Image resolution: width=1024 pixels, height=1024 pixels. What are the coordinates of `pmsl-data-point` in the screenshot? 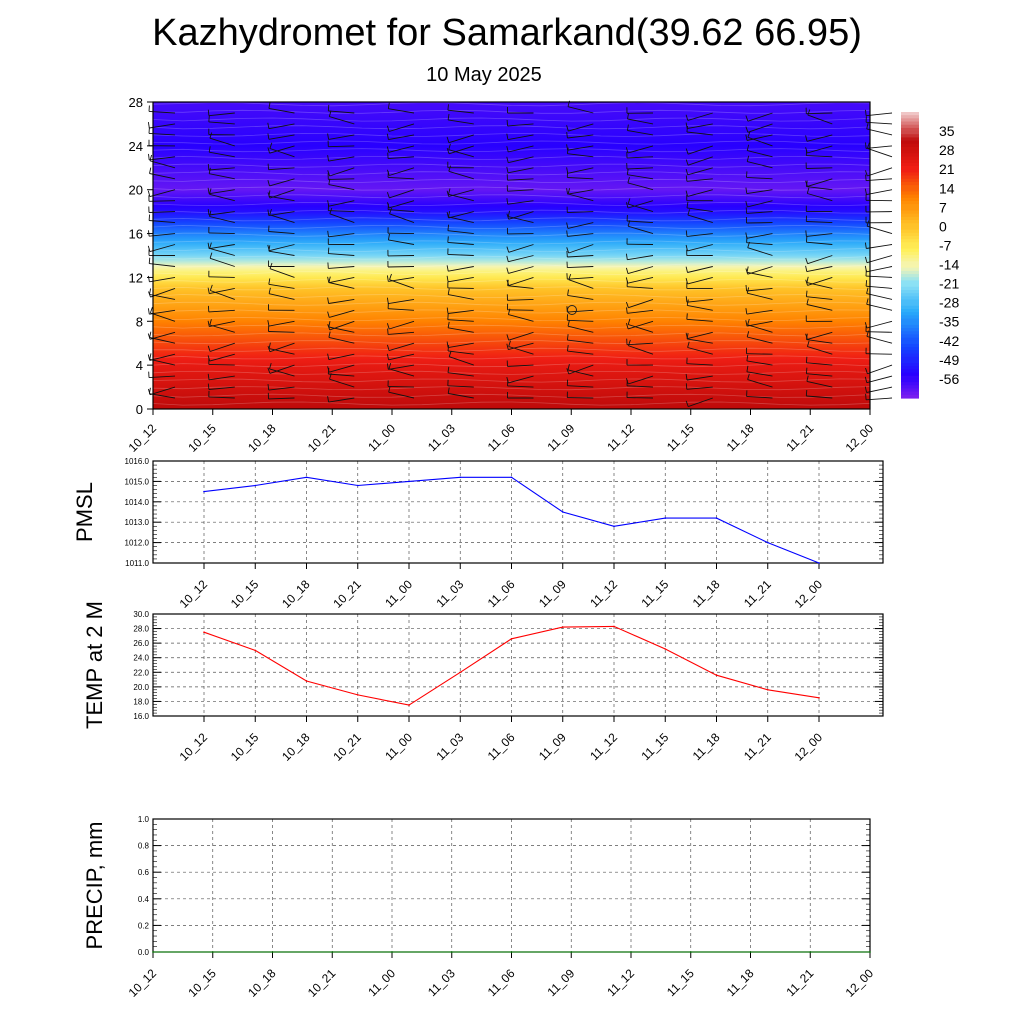 It's located at (358, 485).